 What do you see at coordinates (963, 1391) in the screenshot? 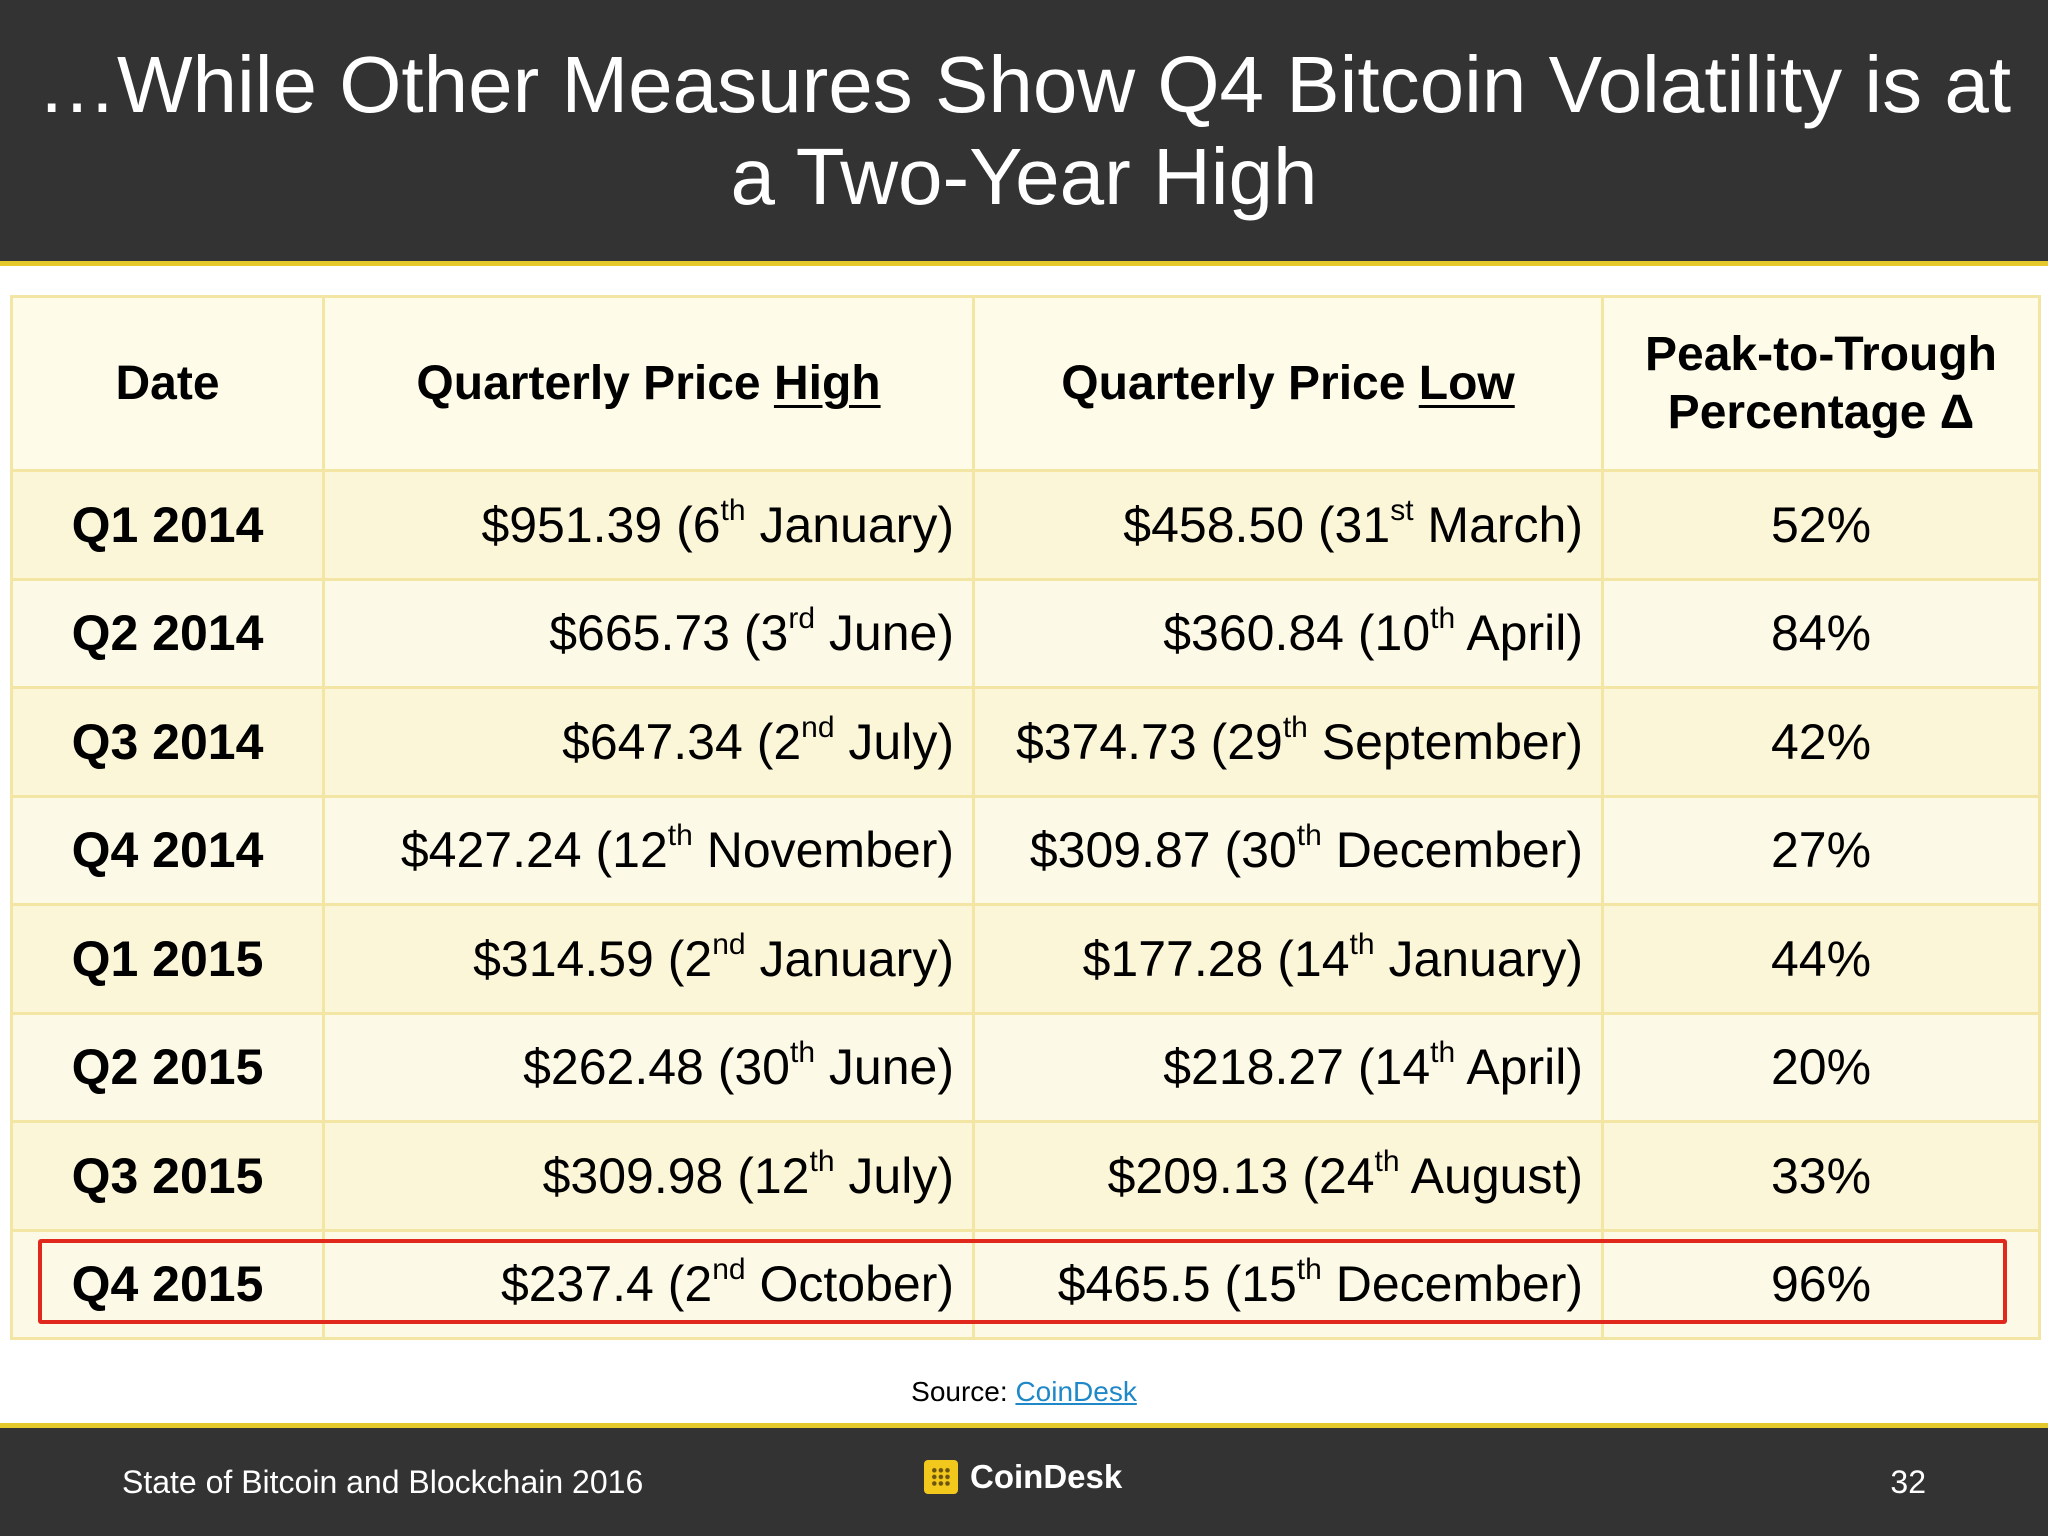
I see `source-label: Source:` at bounding box center [963, 1391].